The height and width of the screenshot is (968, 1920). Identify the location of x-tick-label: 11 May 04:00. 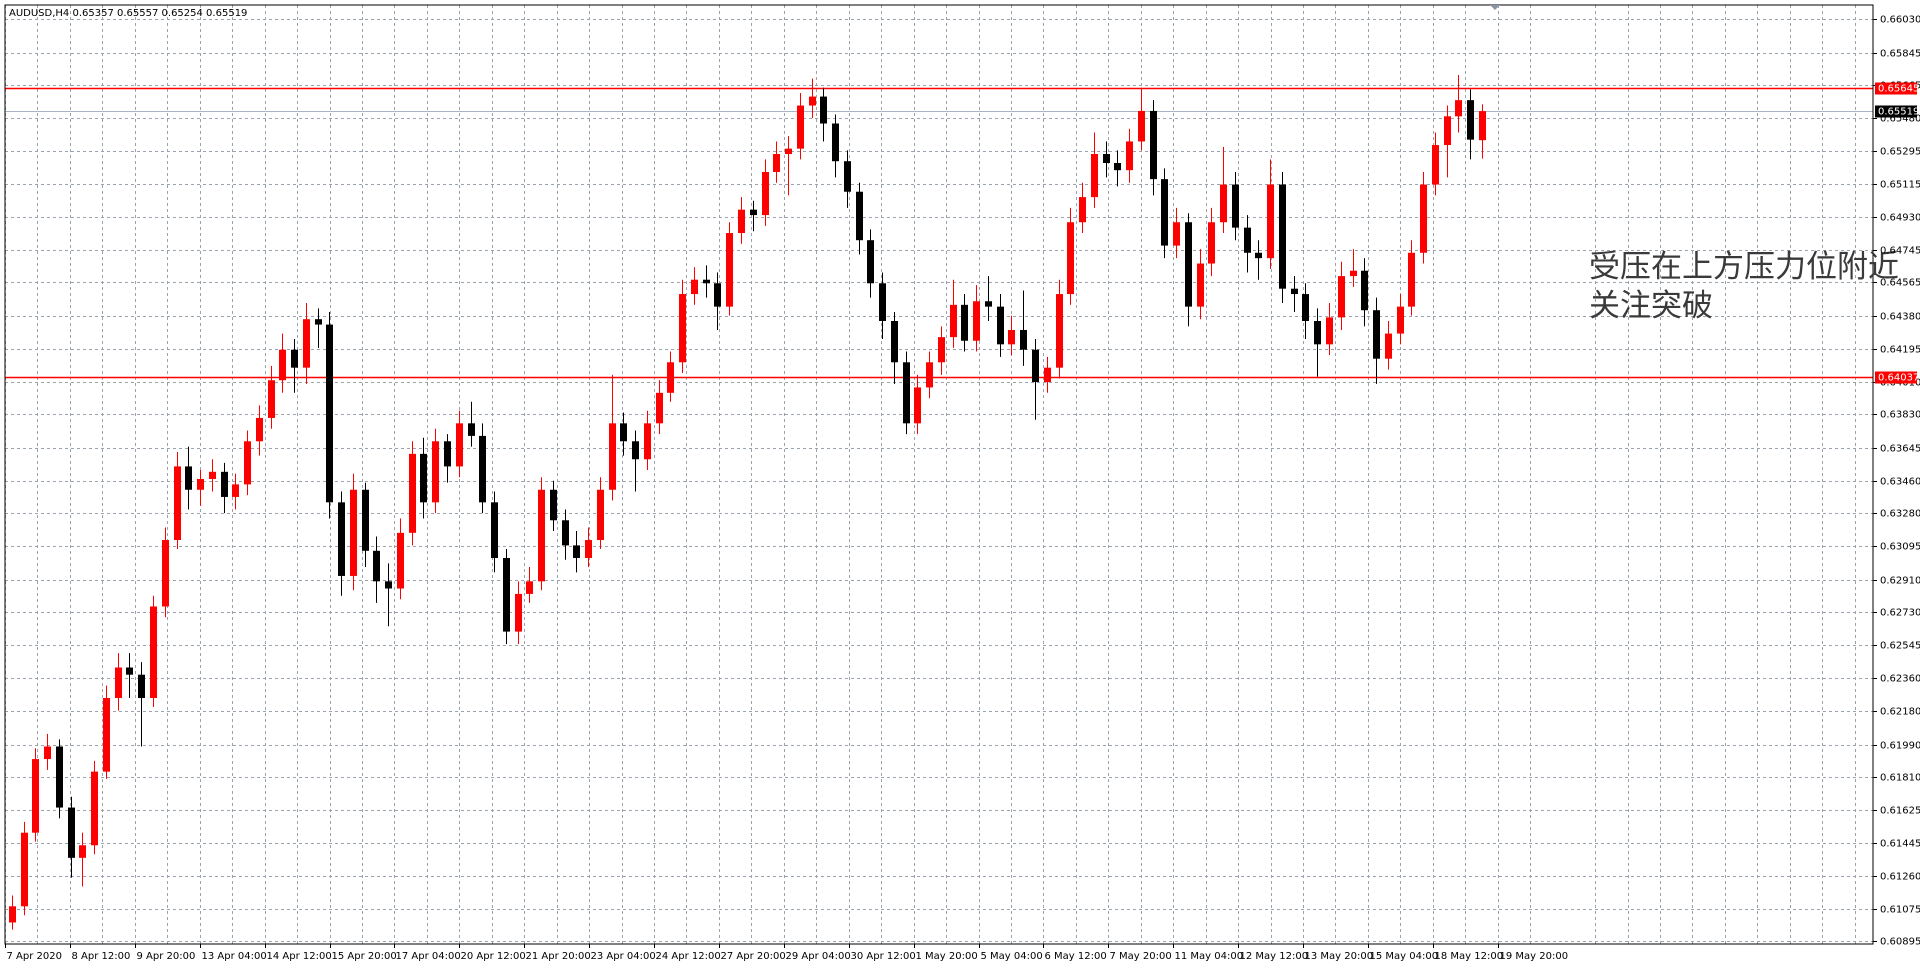
(1209, 956).